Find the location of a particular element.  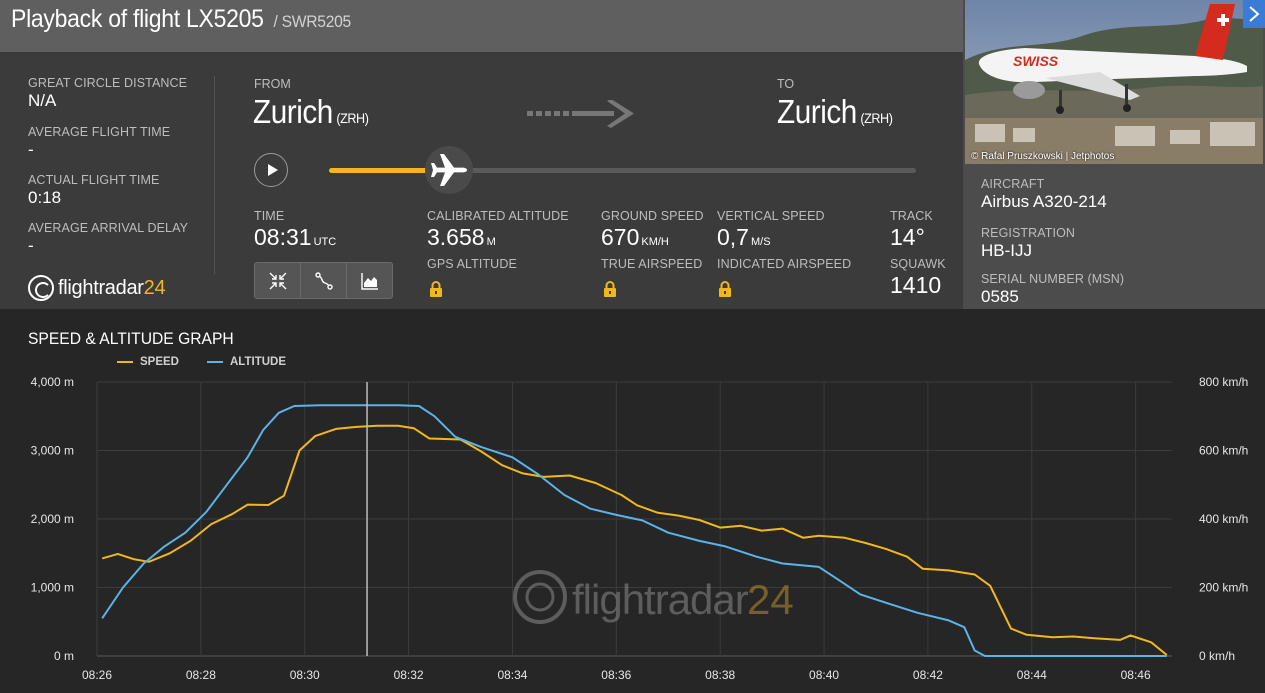

to-airport-code: (ZRH) is located at coordinates (876, 118).